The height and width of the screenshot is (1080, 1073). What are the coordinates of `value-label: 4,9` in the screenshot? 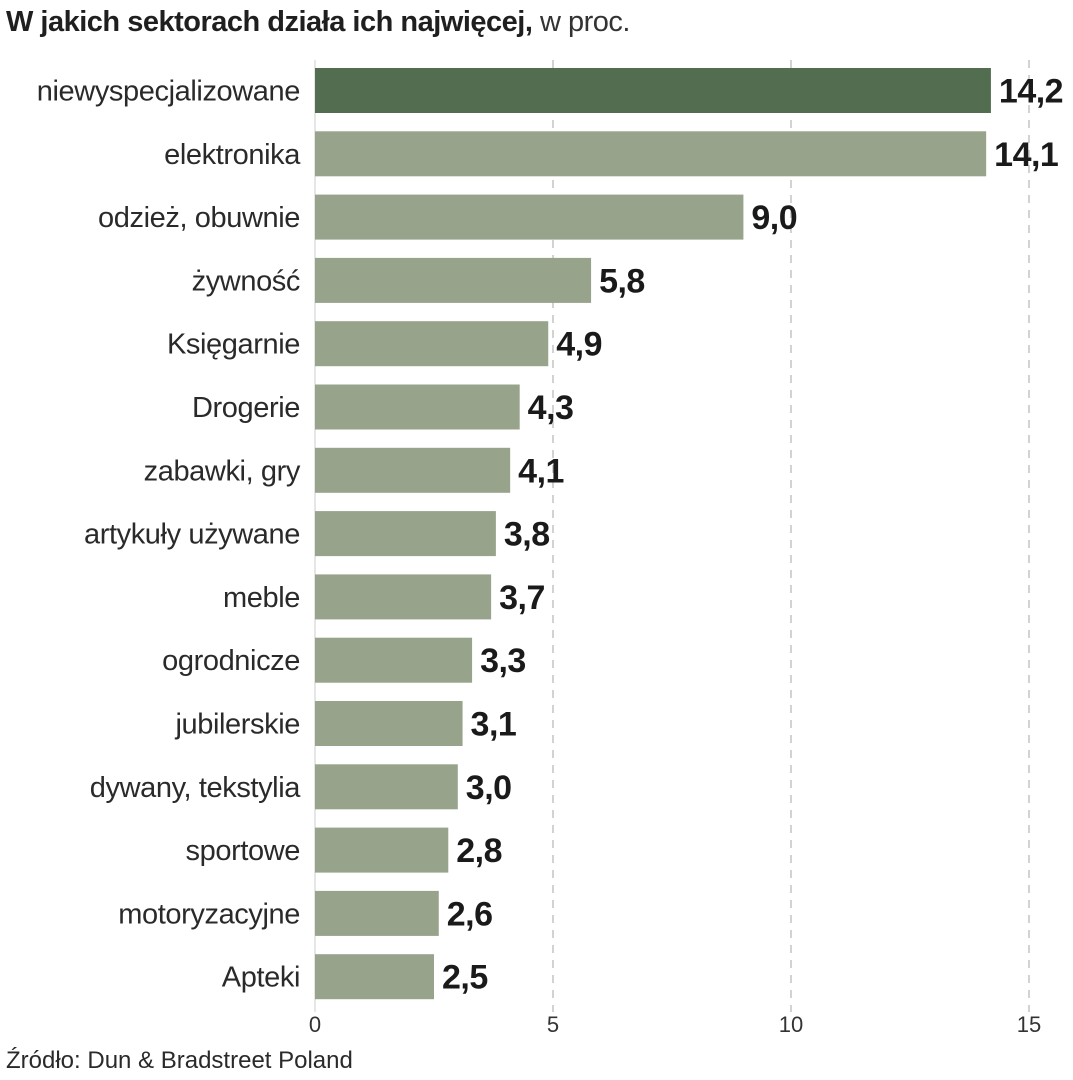 It's located at (579, 345).